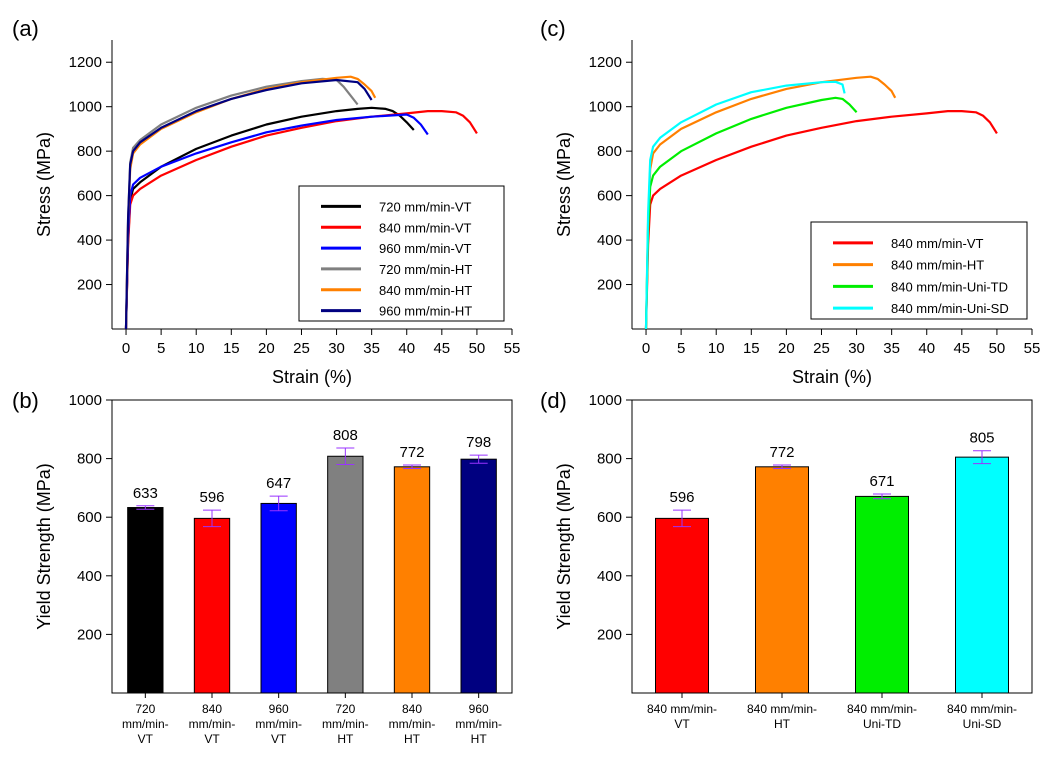 The image size is (1057, 766). What do you see at coordinates (145, 493) in the screenshot?
I see `bar-value-label: 633` at bounding box center [145, 493].